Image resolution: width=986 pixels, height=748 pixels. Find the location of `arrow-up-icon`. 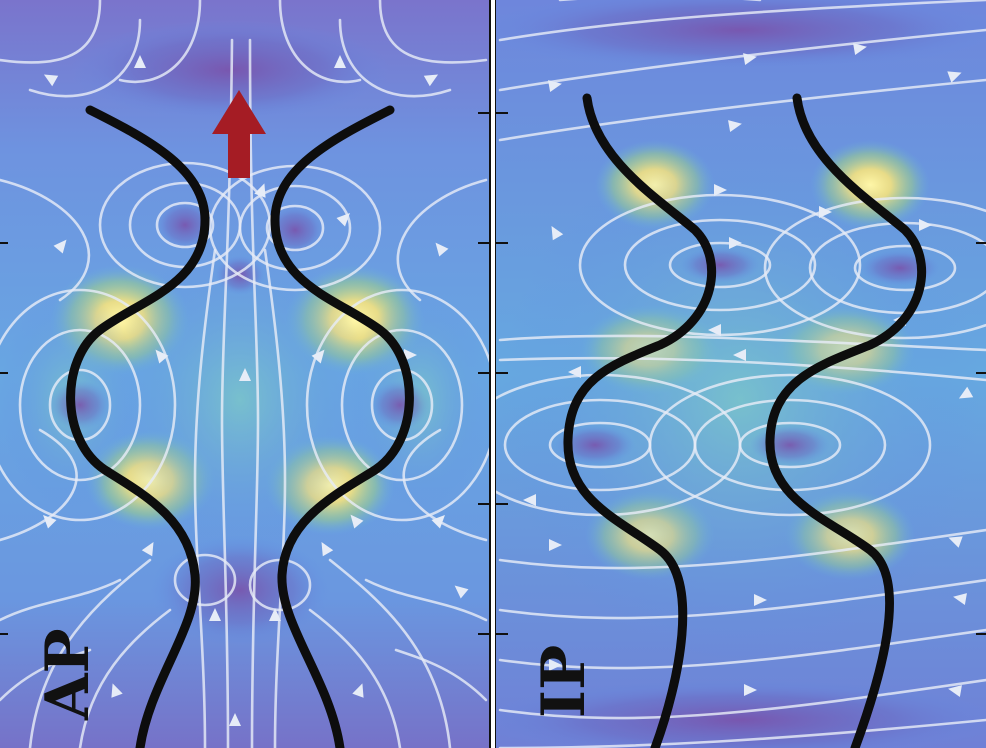

arrow-up-icon is located at coordinates (239, 134).